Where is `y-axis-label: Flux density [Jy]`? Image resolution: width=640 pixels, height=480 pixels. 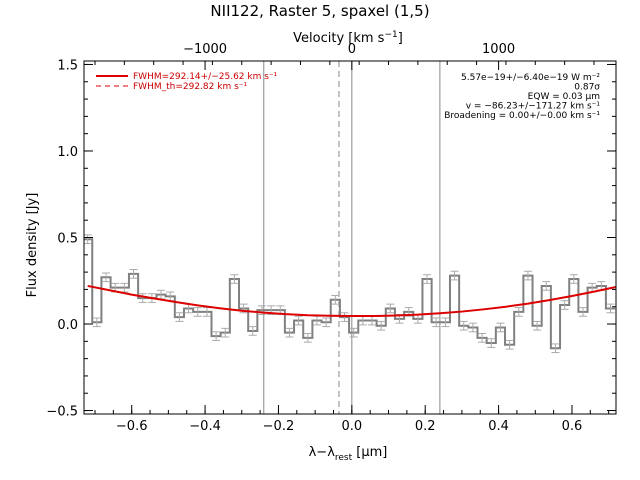
y-axis-label: Flux density [Jy] is located at coordinates (32, 245).